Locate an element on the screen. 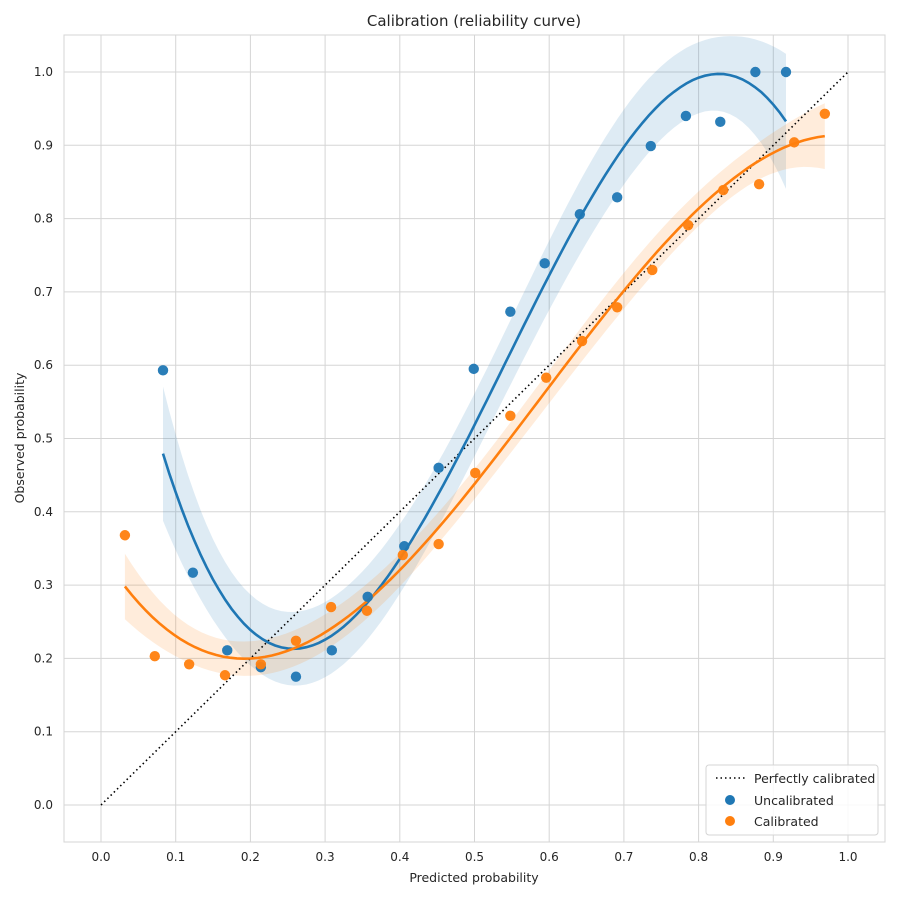 This screenshot has width=900, height=900. legend-label-perfect: Perfectly calibrated is located at coordinates (814, 778).